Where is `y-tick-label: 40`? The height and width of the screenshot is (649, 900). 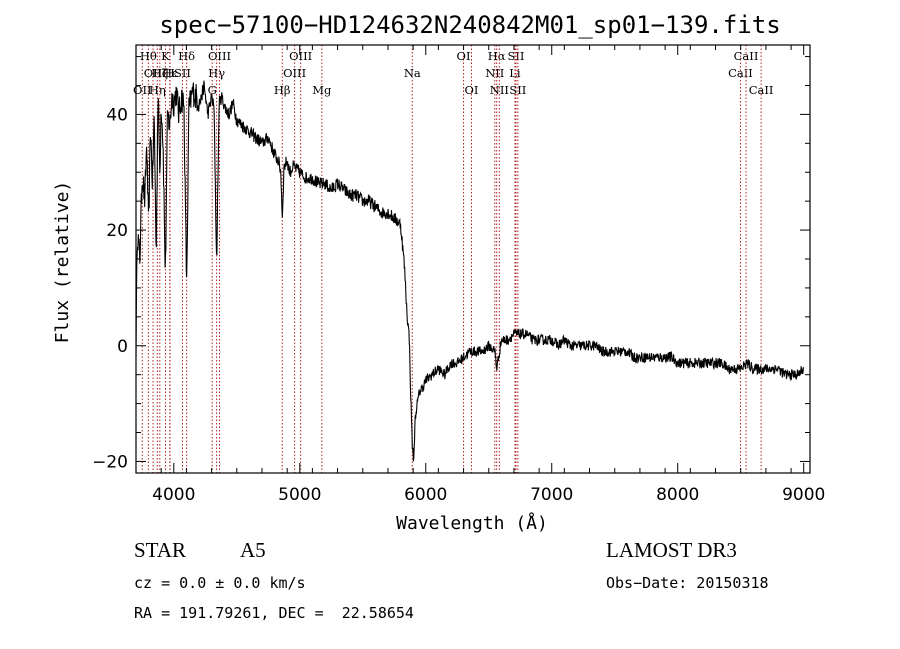
y-tick-label: 40 is located at coordinates (117, 115).